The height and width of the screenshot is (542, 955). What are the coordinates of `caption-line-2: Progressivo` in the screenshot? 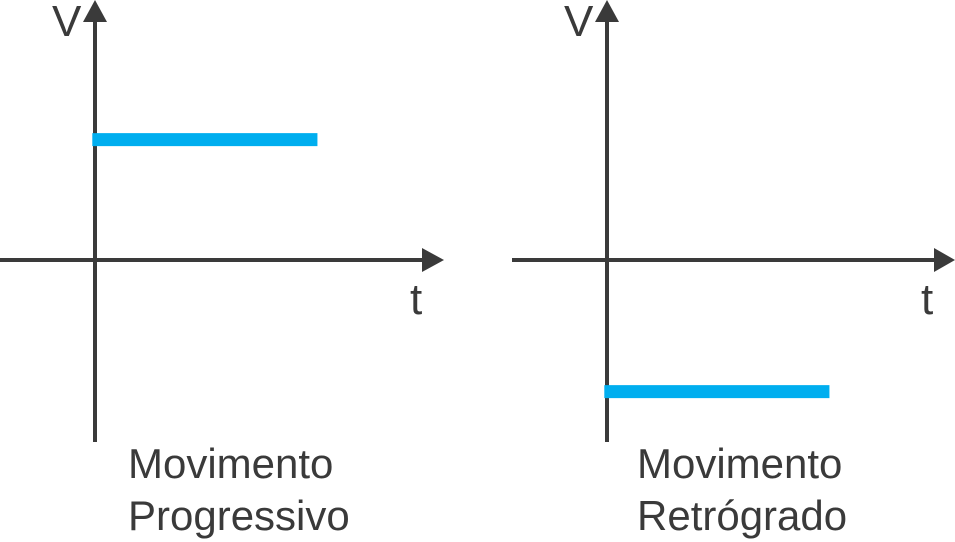 It's located at (239, 515).